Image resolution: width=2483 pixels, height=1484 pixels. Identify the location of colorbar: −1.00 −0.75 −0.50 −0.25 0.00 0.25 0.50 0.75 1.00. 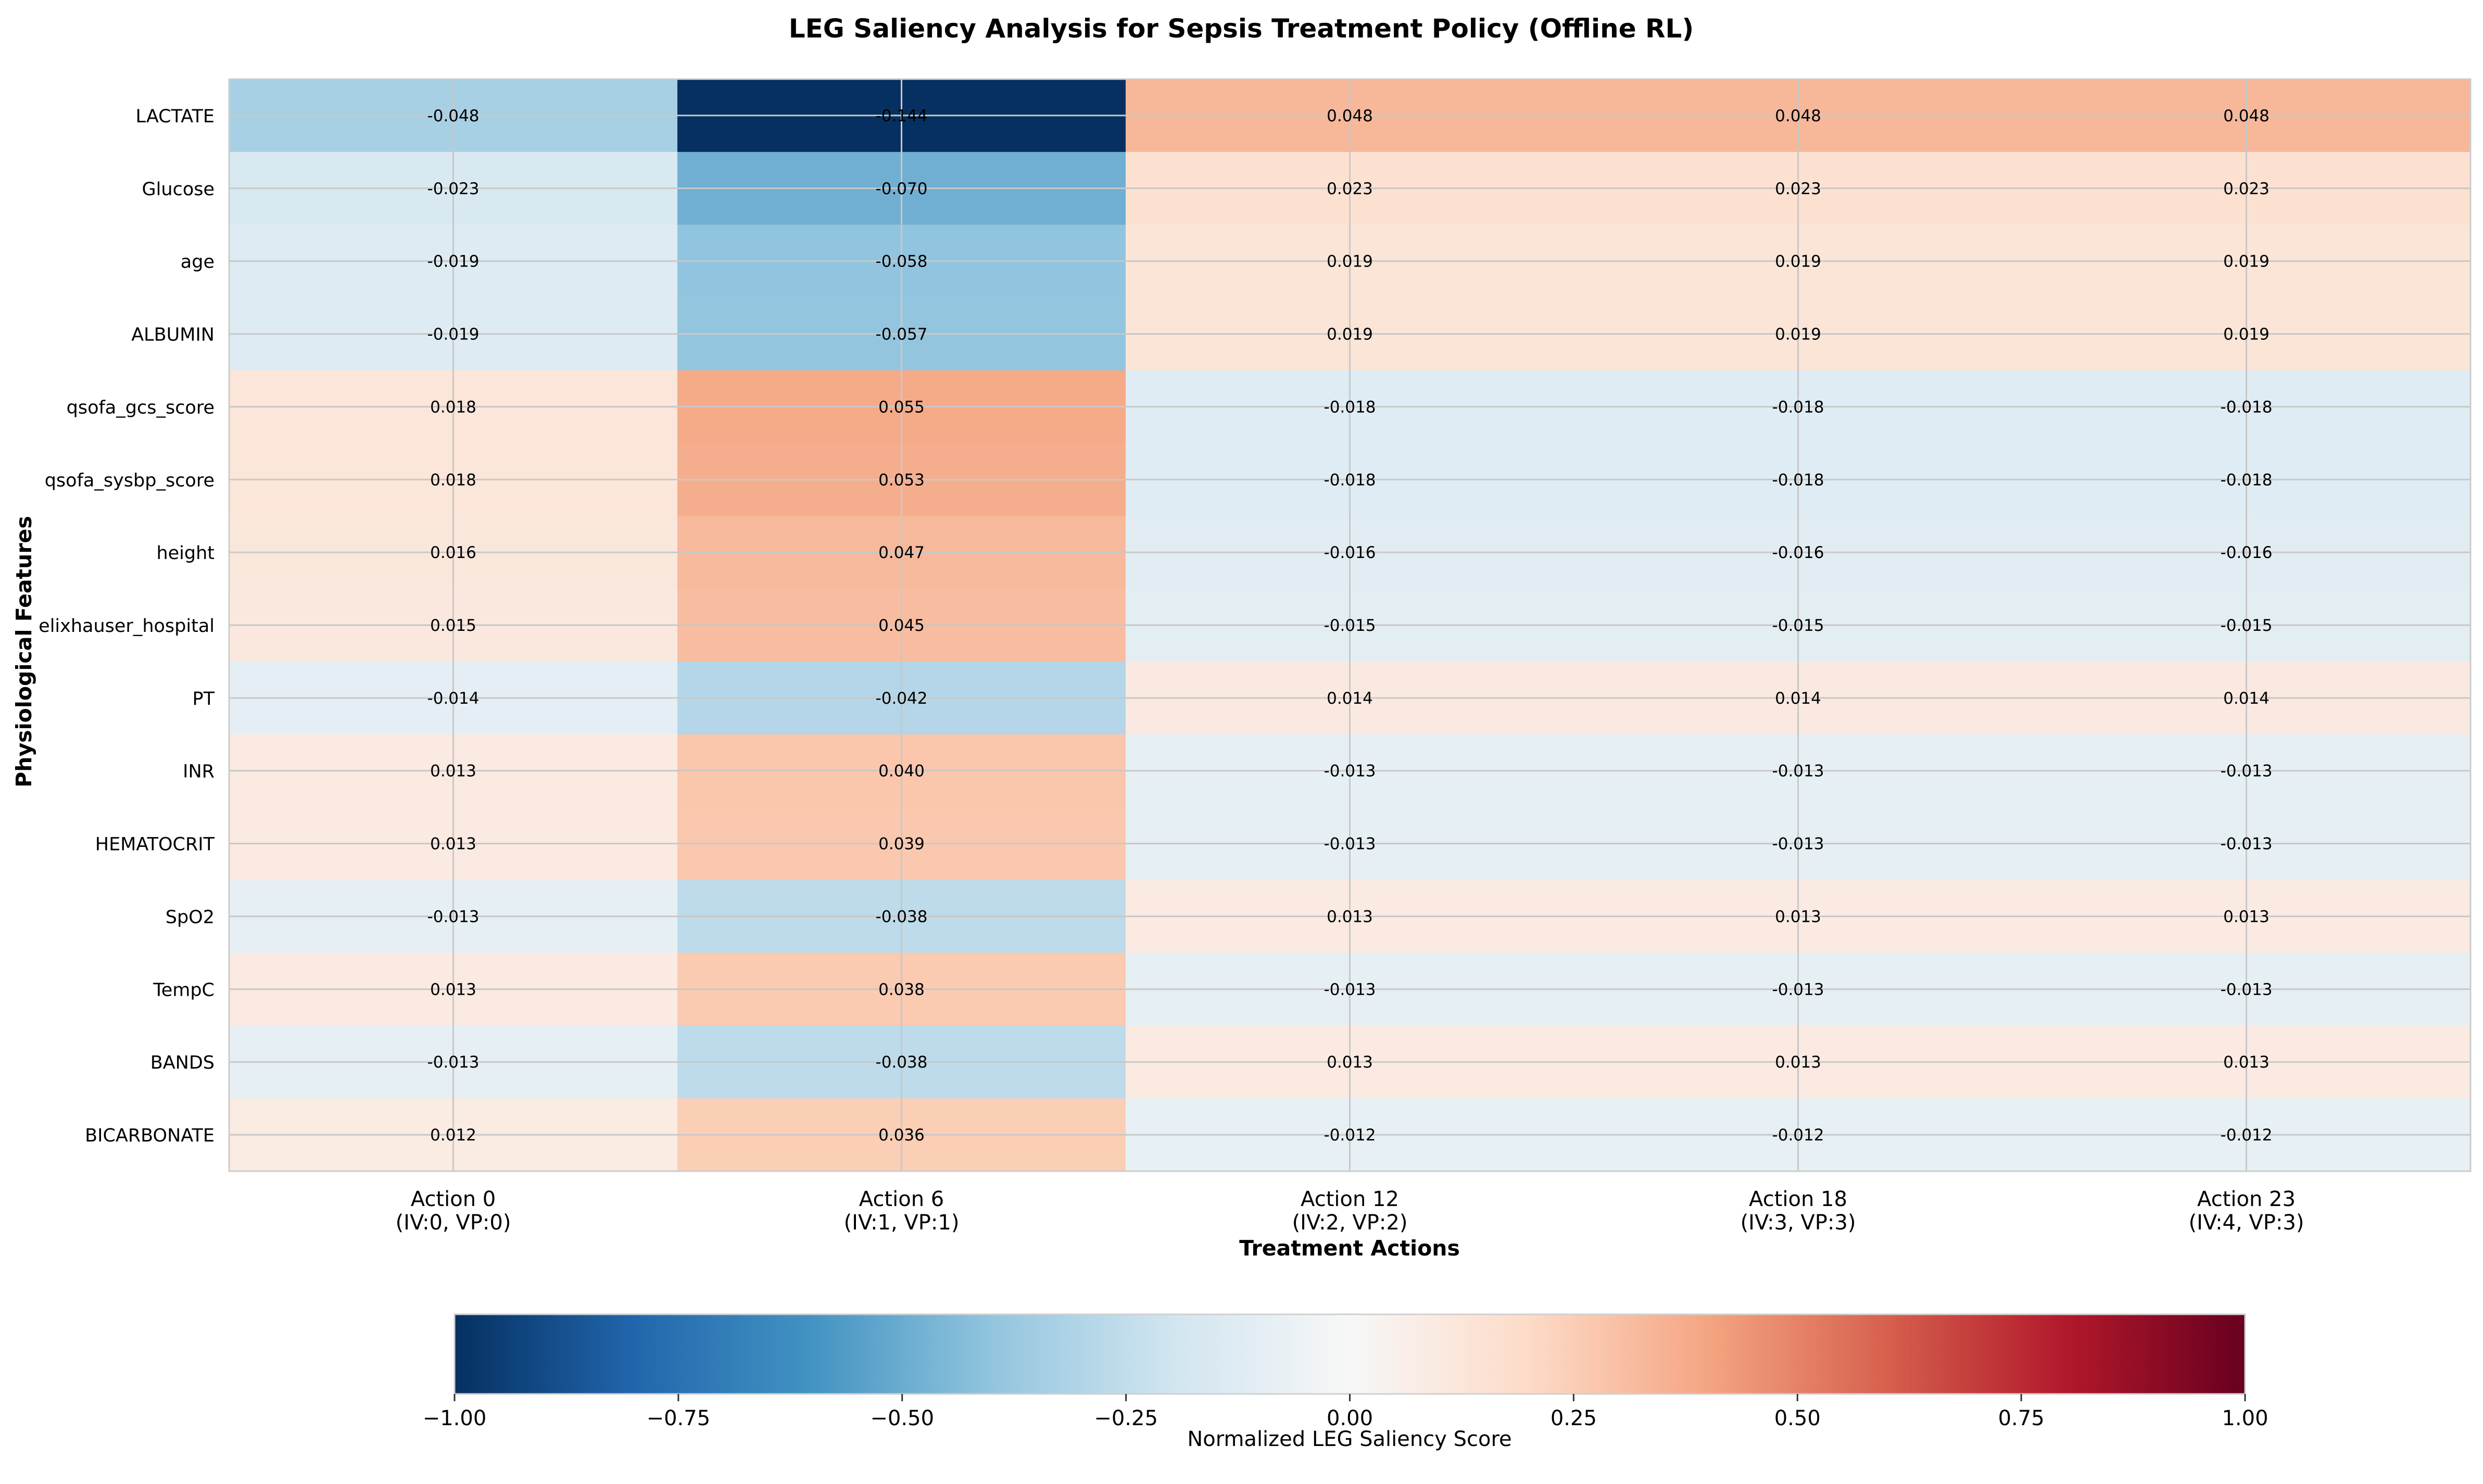
(1345, 1372).